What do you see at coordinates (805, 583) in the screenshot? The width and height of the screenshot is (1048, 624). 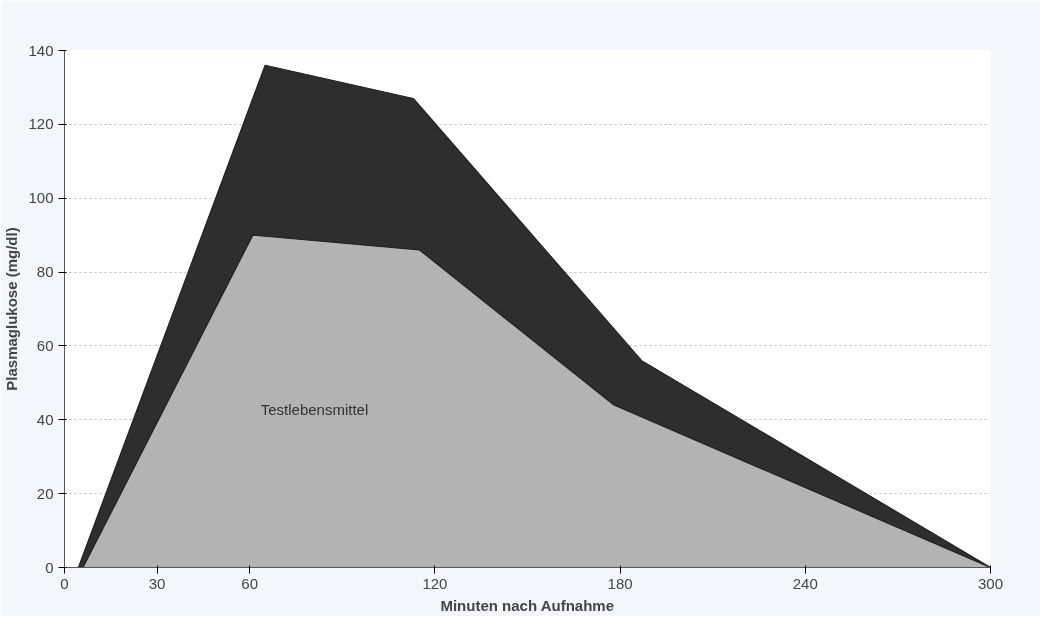 I see `x-tick-label: 240` at bounding box center [805, 583].